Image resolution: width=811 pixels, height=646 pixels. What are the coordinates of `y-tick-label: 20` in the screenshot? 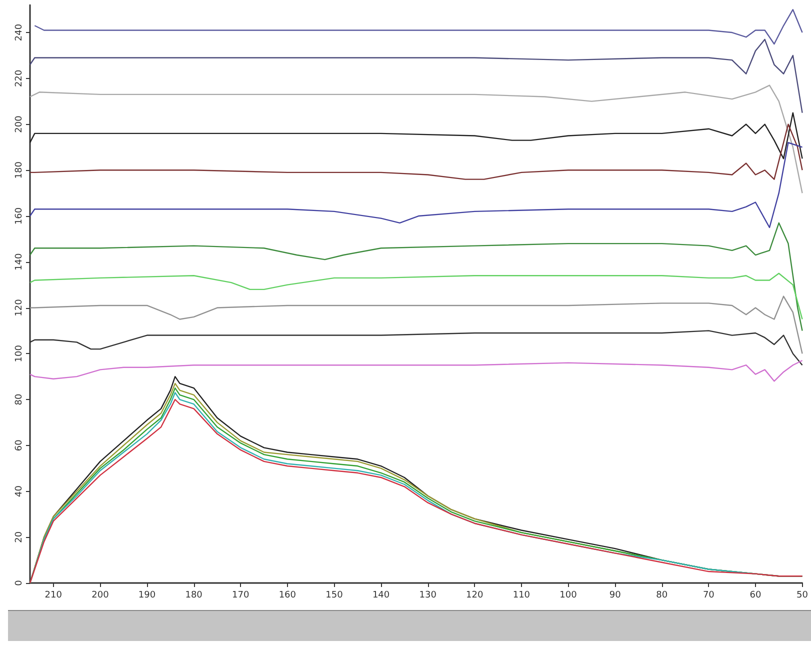 It's located at (19, 537).